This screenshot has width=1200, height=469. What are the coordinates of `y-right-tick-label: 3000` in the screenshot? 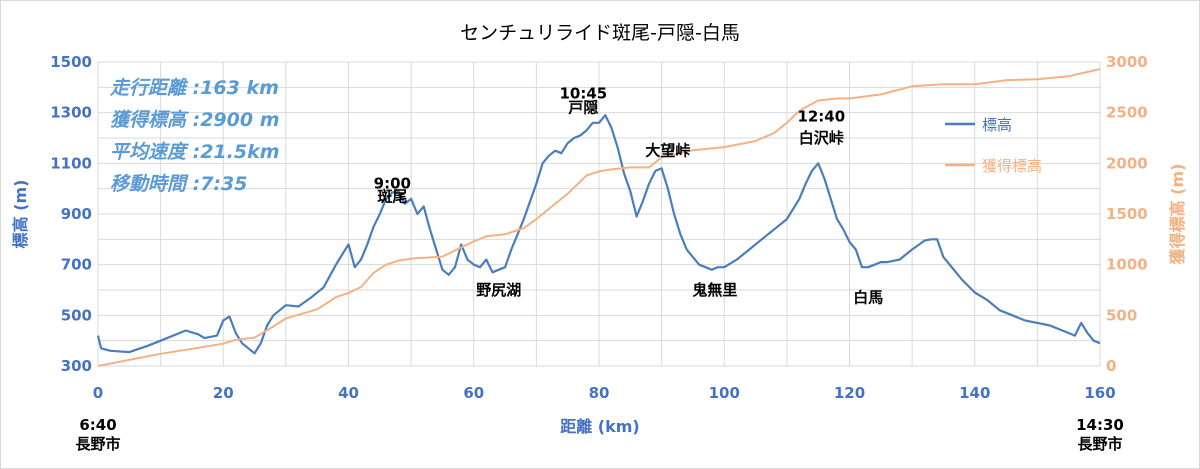 It's located at (1127, 62).